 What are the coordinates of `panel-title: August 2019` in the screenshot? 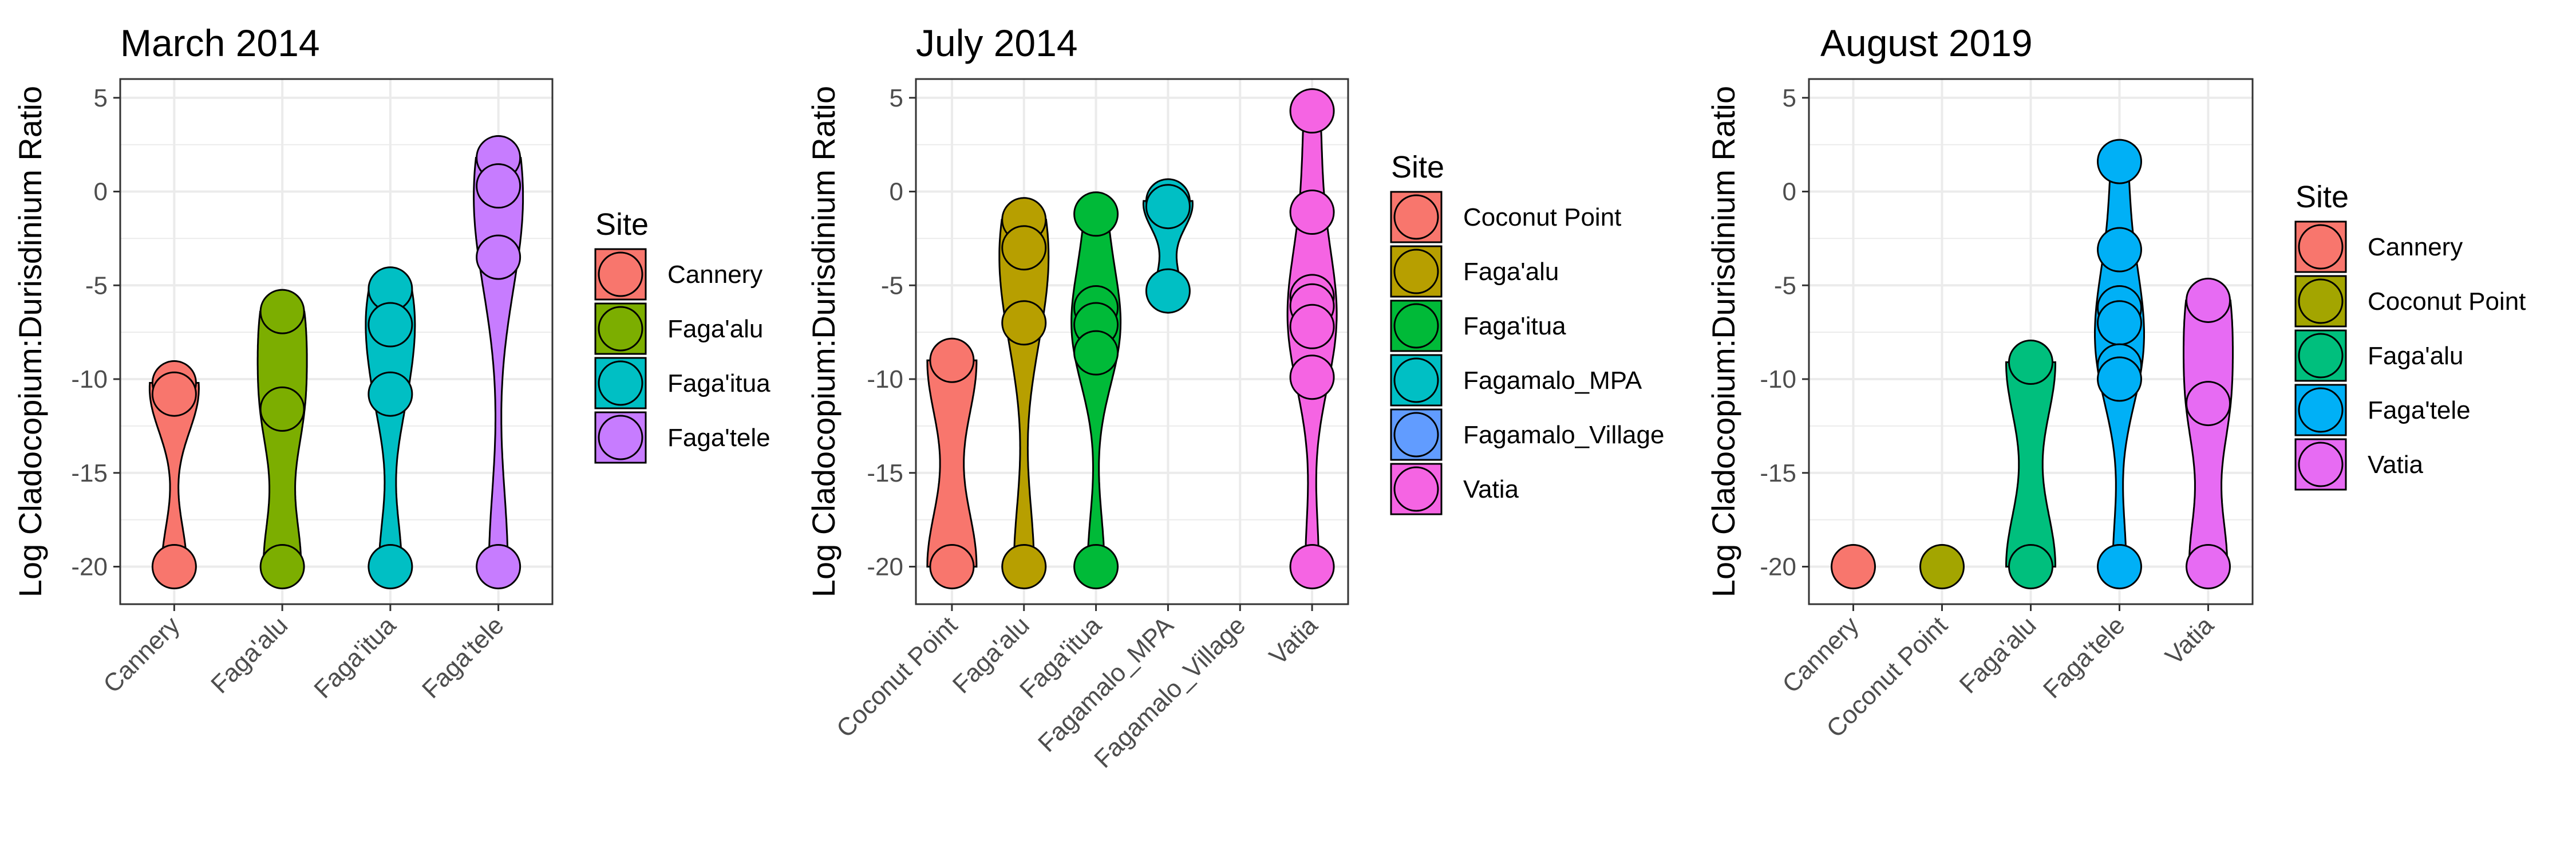 It's located at (1926, 43).